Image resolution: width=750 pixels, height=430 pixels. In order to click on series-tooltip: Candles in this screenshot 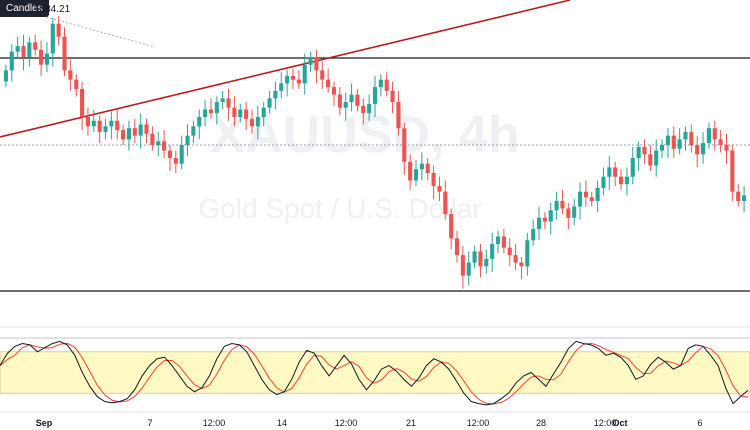, I will do `click(24, 8)`.